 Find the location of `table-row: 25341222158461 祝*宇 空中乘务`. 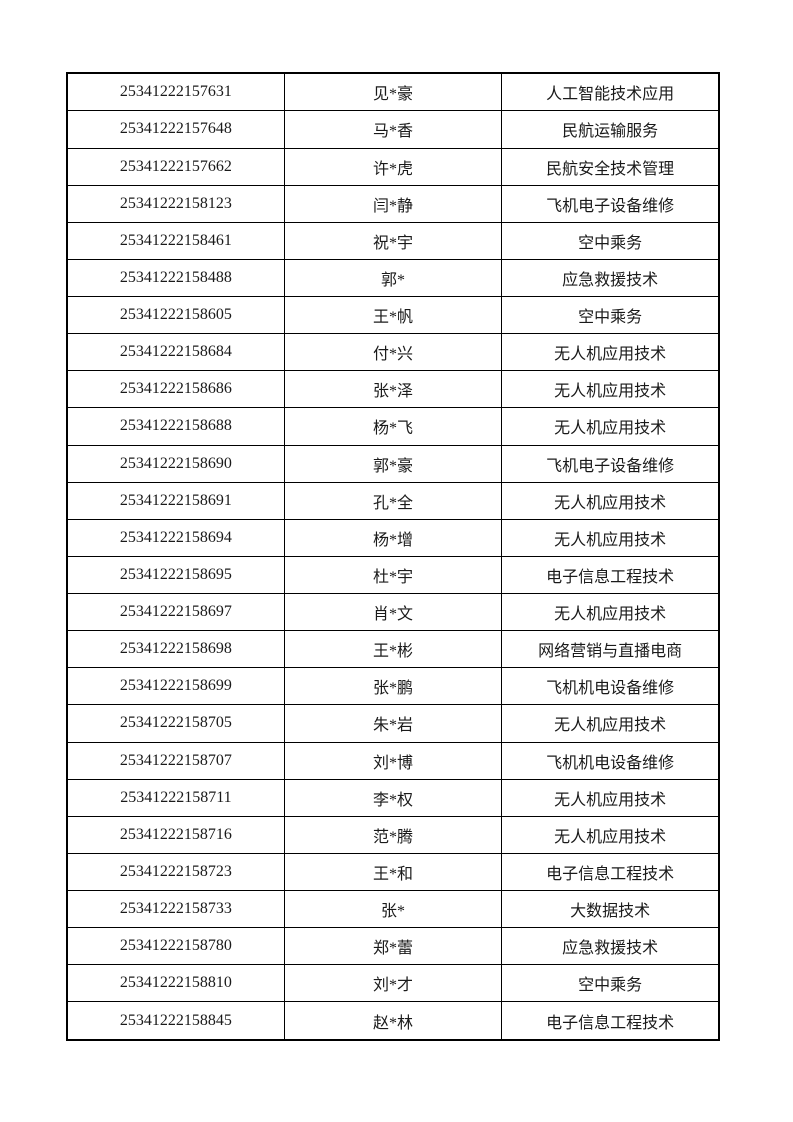

table-row: 25341222158461 祝*宇 空中乘务 is located at coordinates (393, 240).